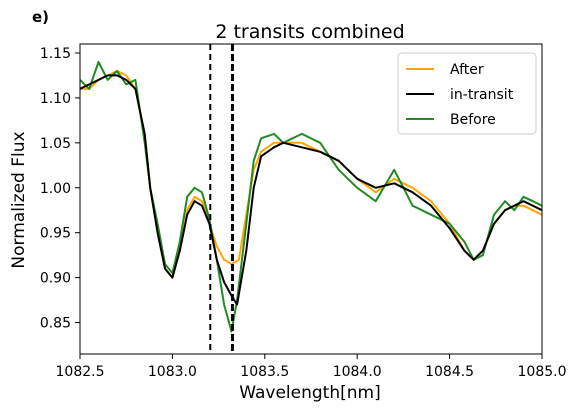 This screenshot has width=581, height=412. I want to click on y-axis-label: Normalized Flux, so click(19, 199).